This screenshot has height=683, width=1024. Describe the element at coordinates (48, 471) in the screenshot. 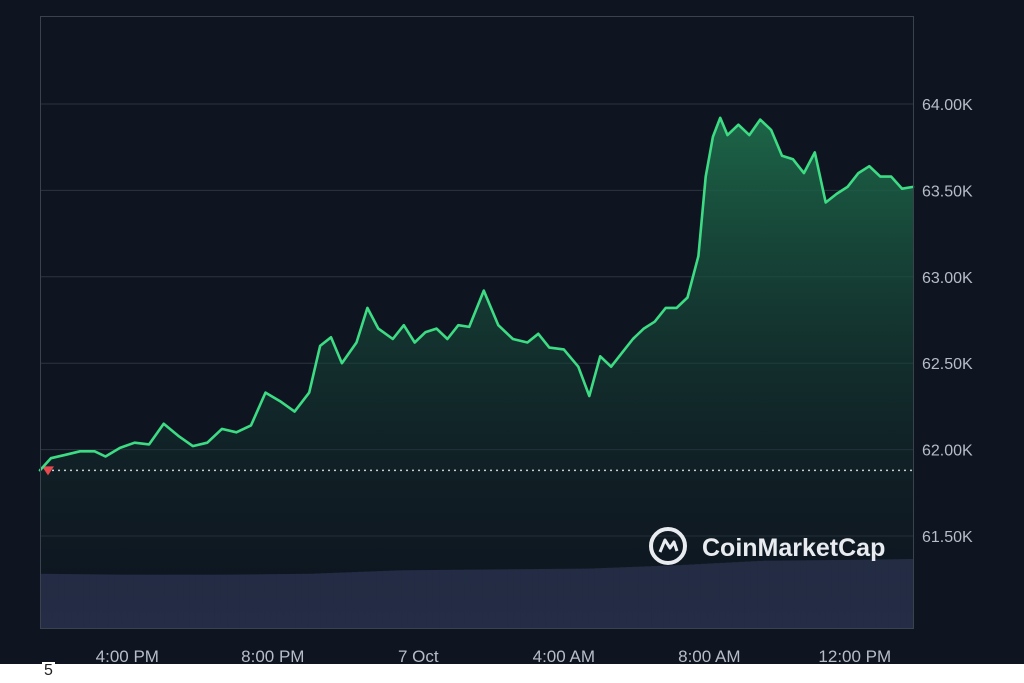

I see `reference-marker-icon` at that location.